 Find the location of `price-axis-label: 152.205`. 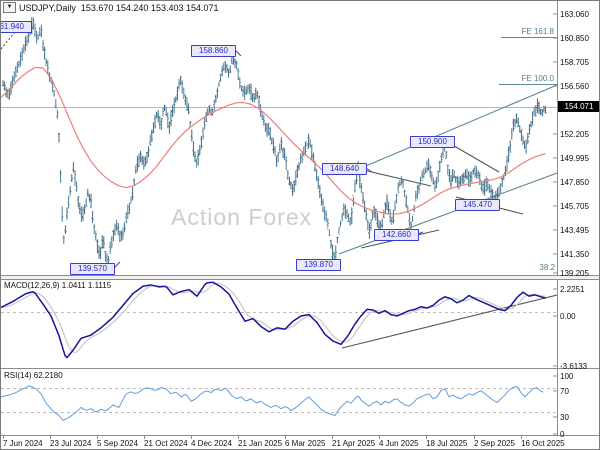

price-axis-label: 152.205 is located at coordinates (574, 134).